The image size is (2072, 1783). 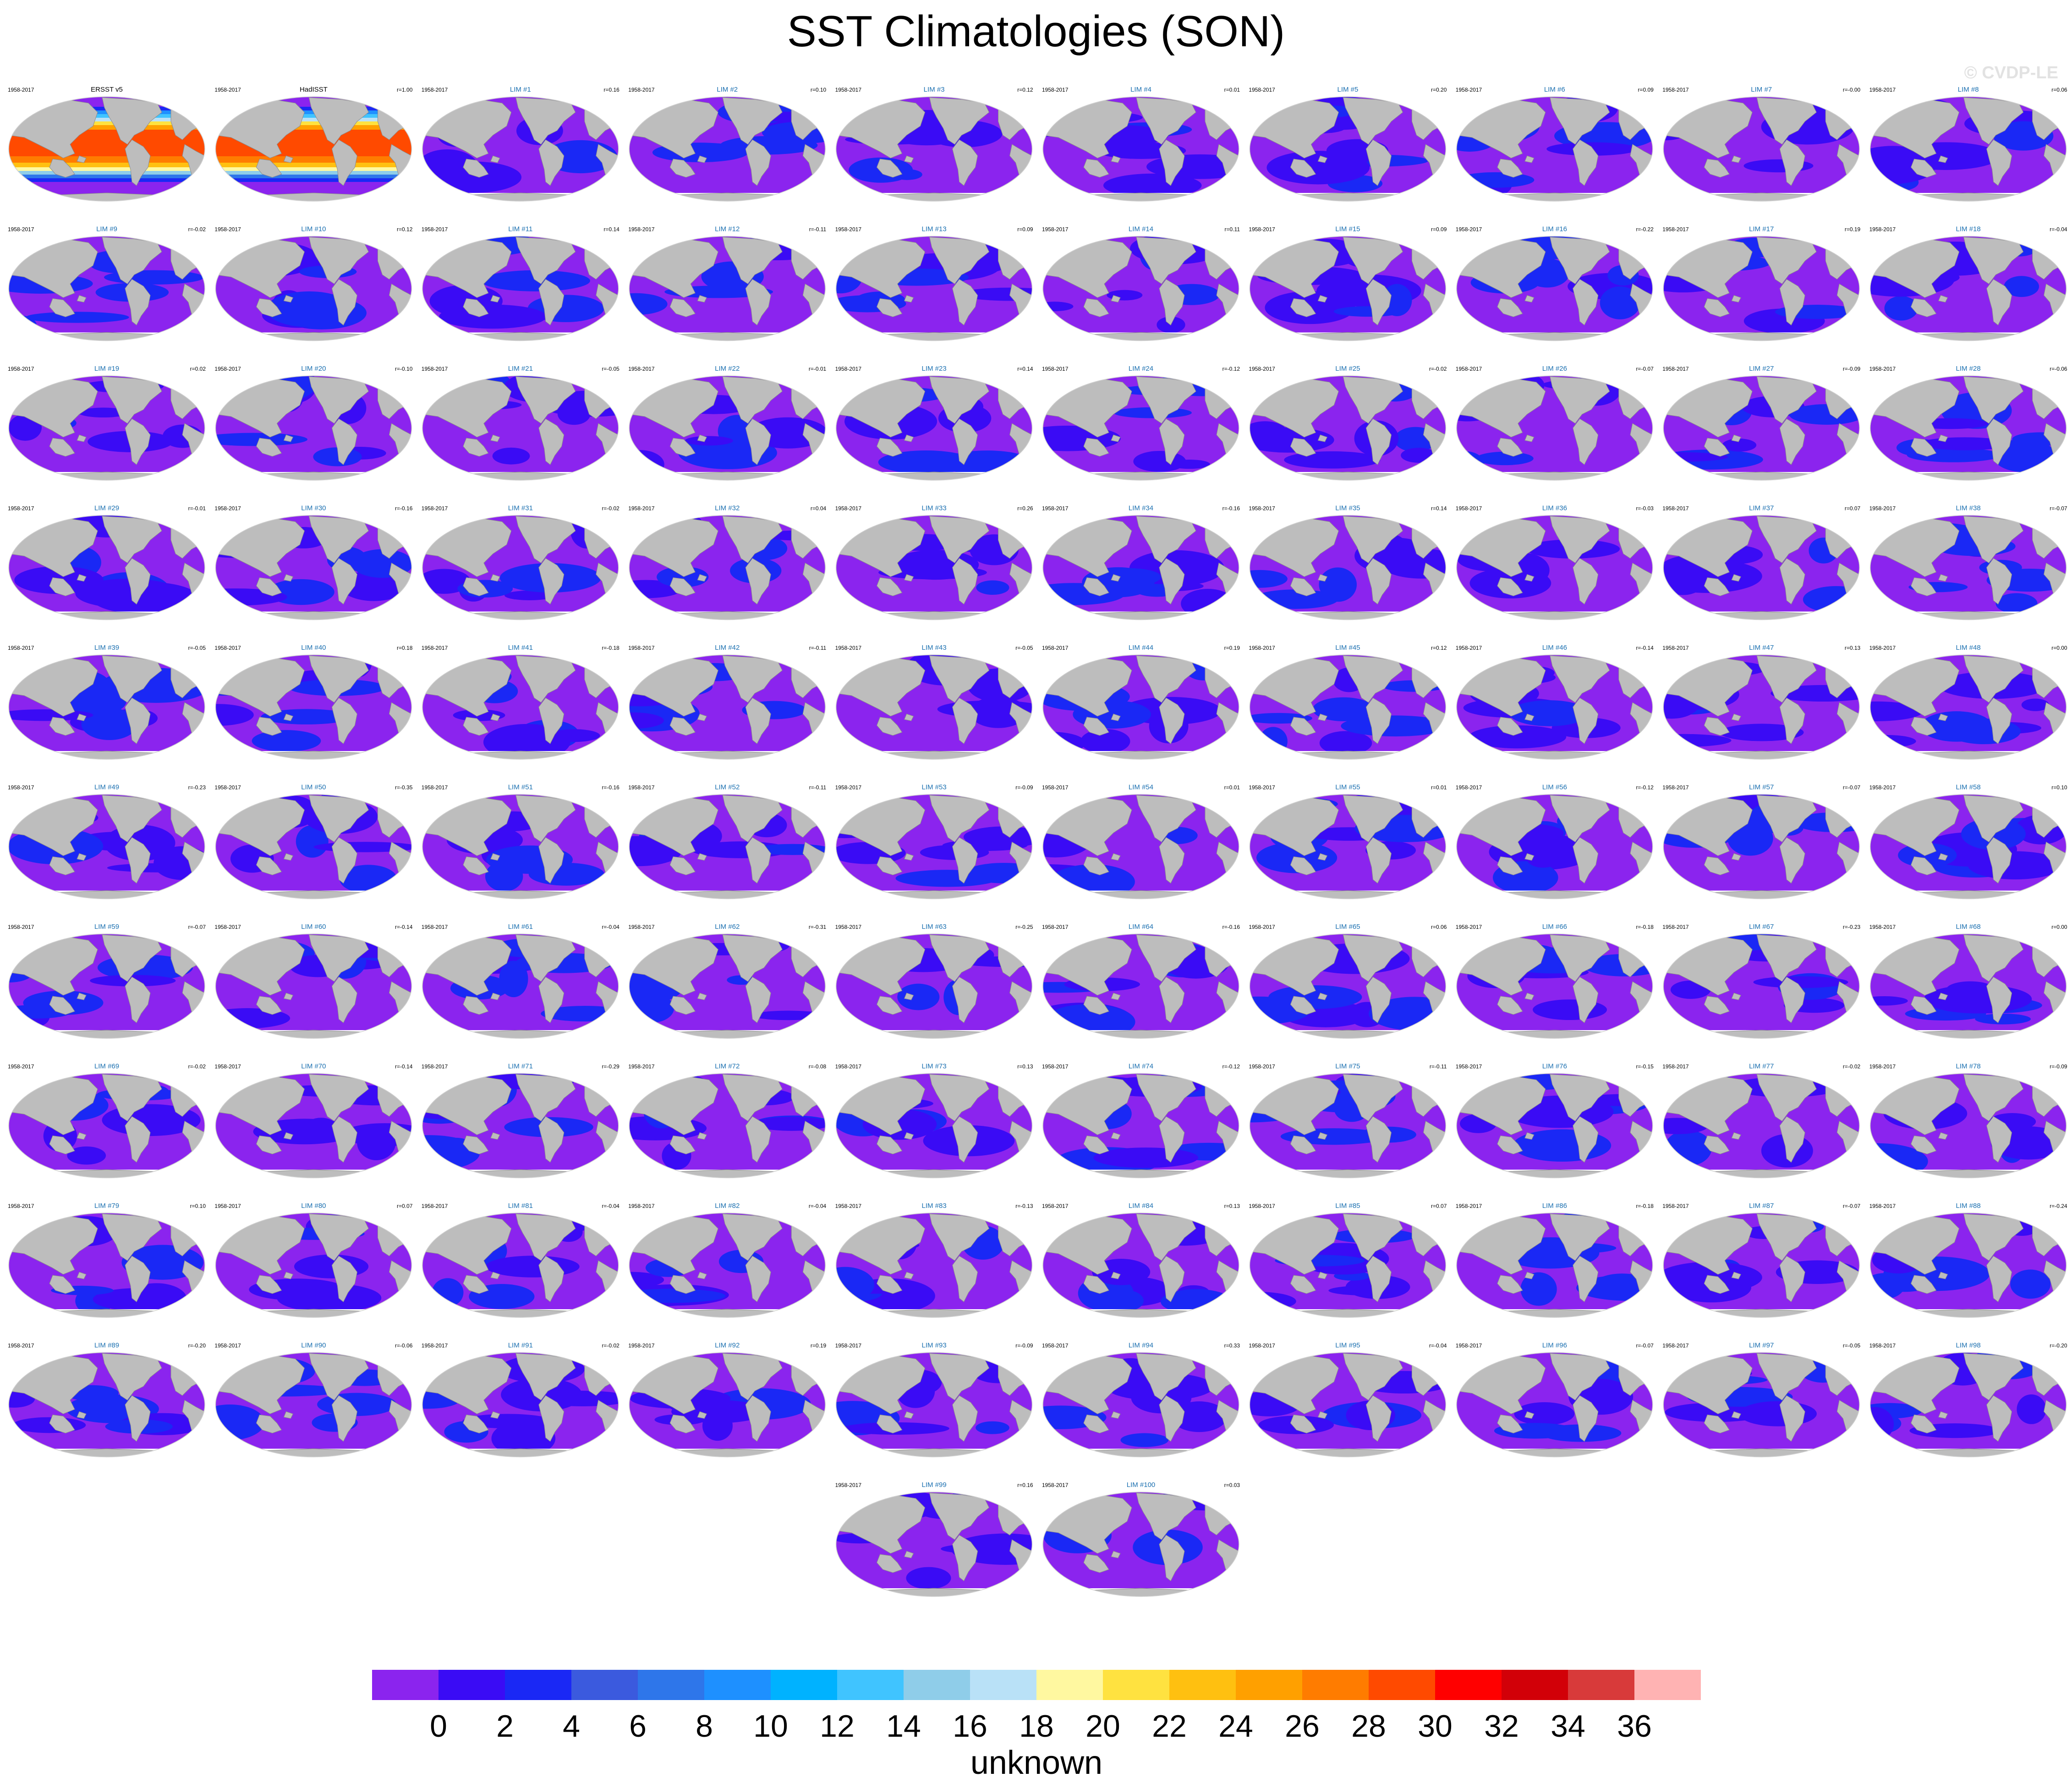 What do you see at coordinates (727, 369) in the screenshot?
I see `panel-title: LIM #22` at bounding box center [727, 369].